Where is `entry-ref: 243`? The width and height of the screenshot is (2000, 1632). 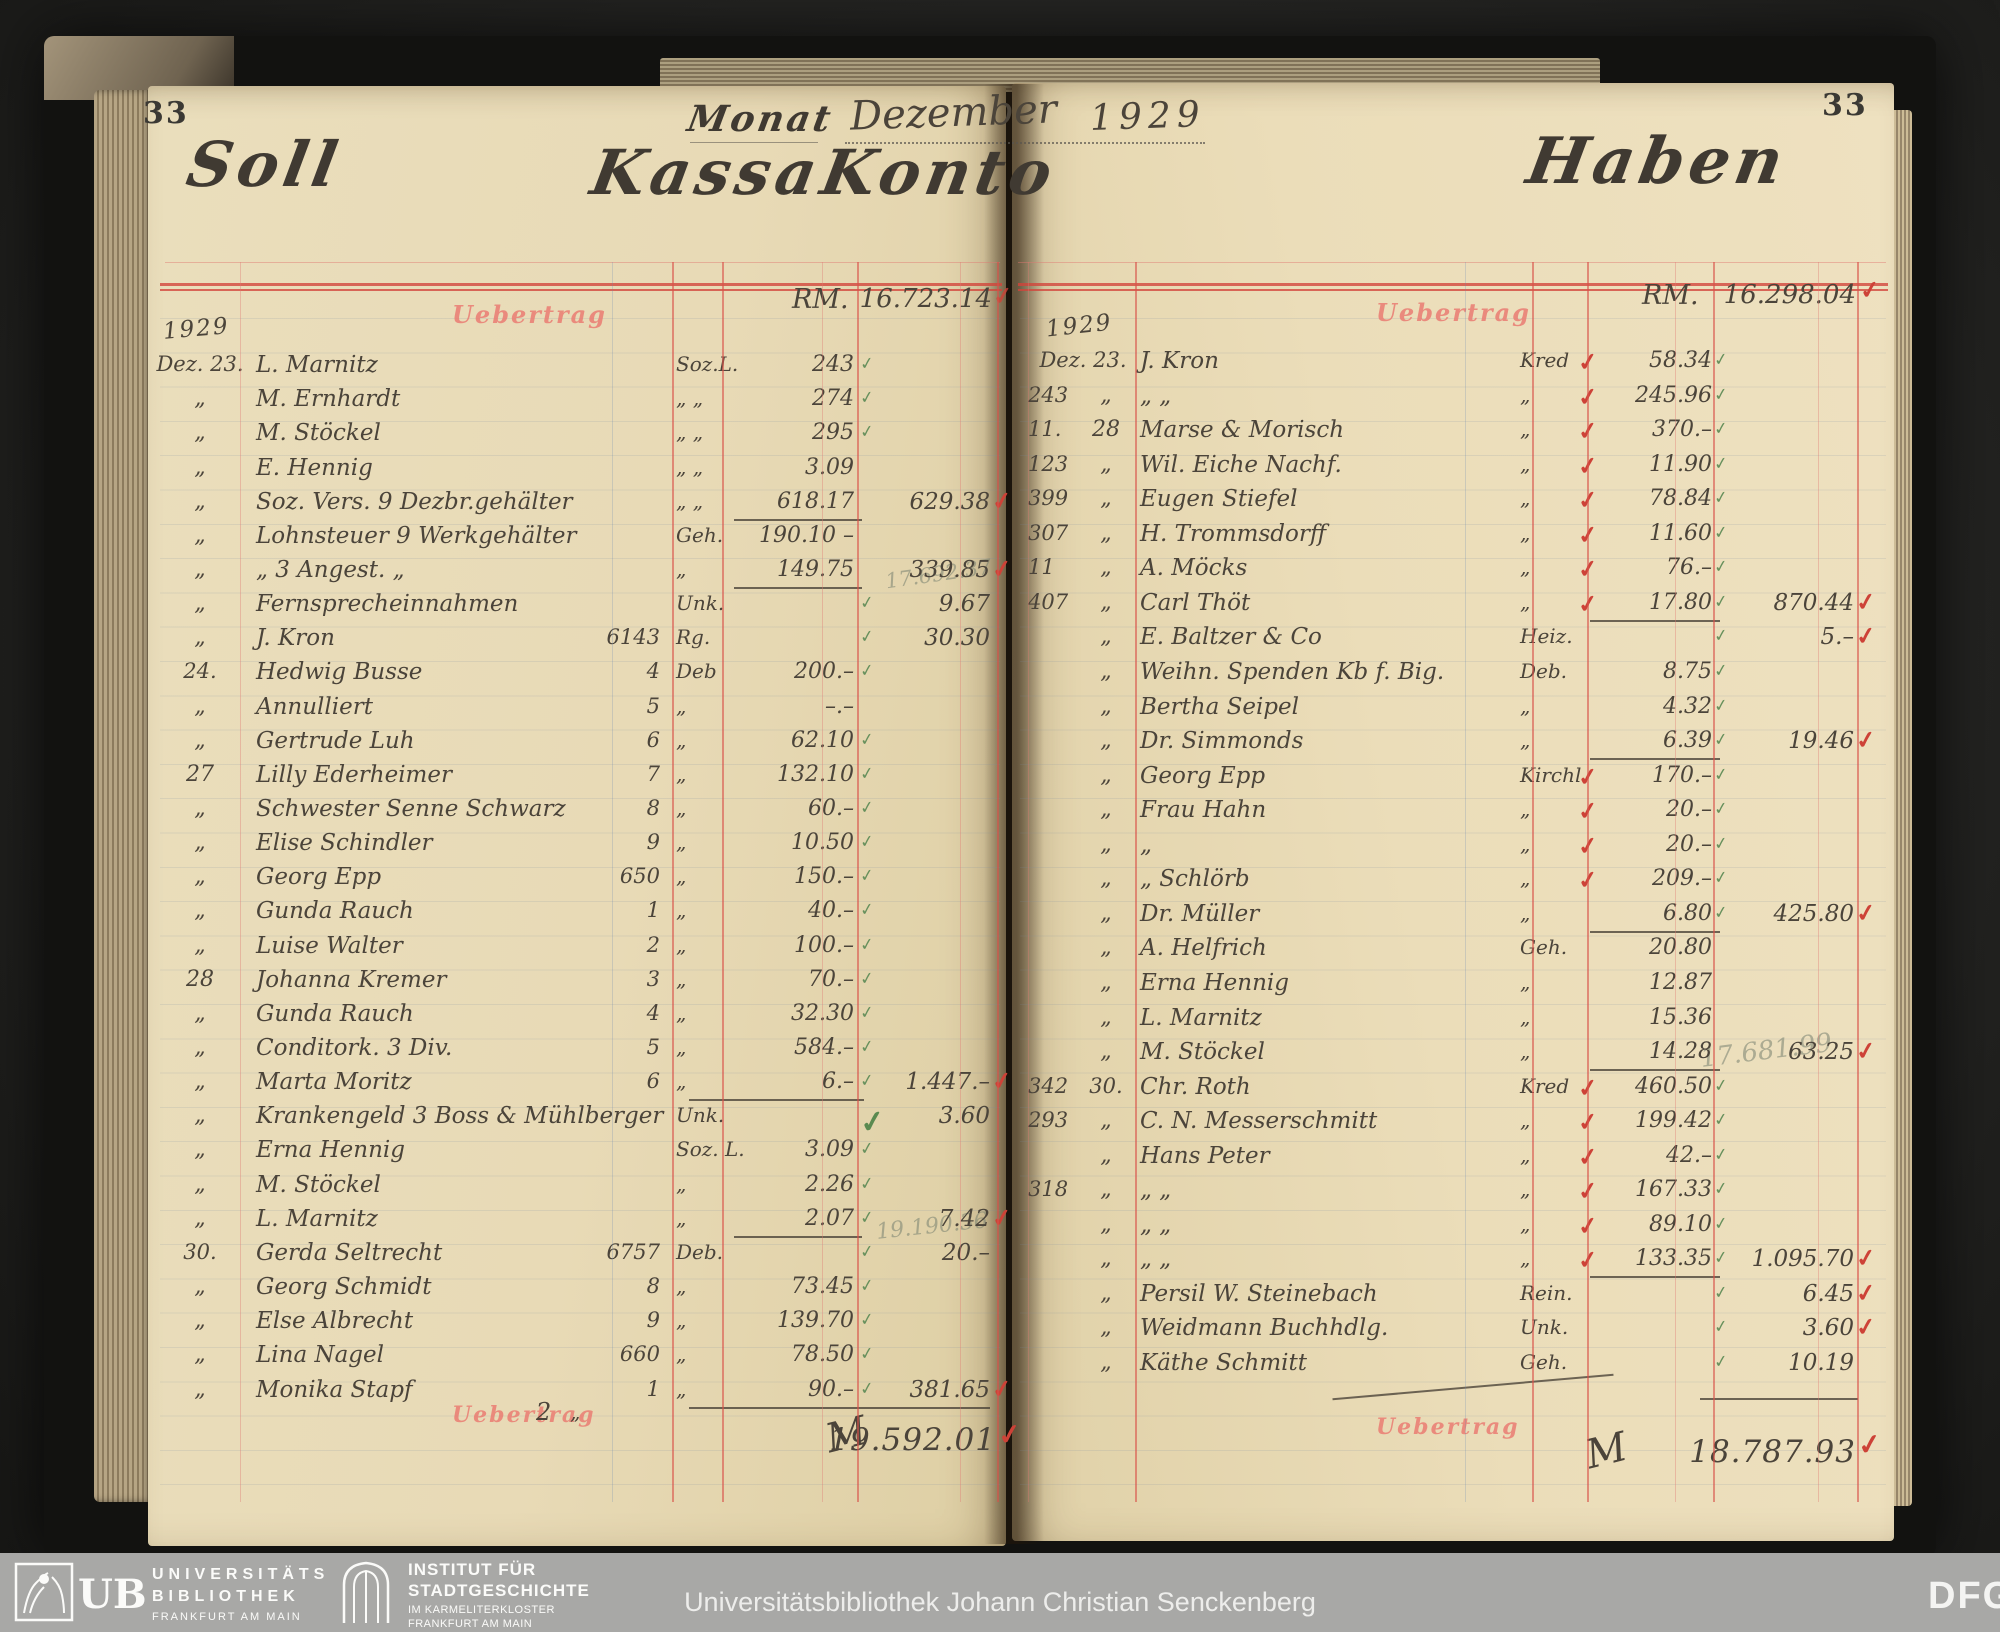
entry-ref: 243 is located at coordinates (1048, 394).